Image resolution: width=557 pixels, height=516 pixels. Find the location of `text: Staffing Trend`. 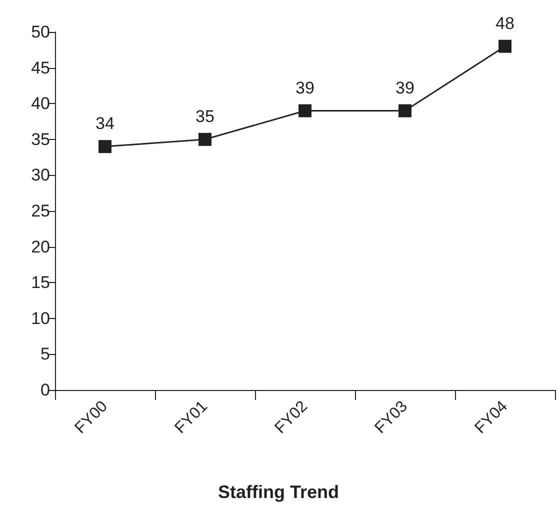

text: Staffing Trend is located at coordinates (278, 492).